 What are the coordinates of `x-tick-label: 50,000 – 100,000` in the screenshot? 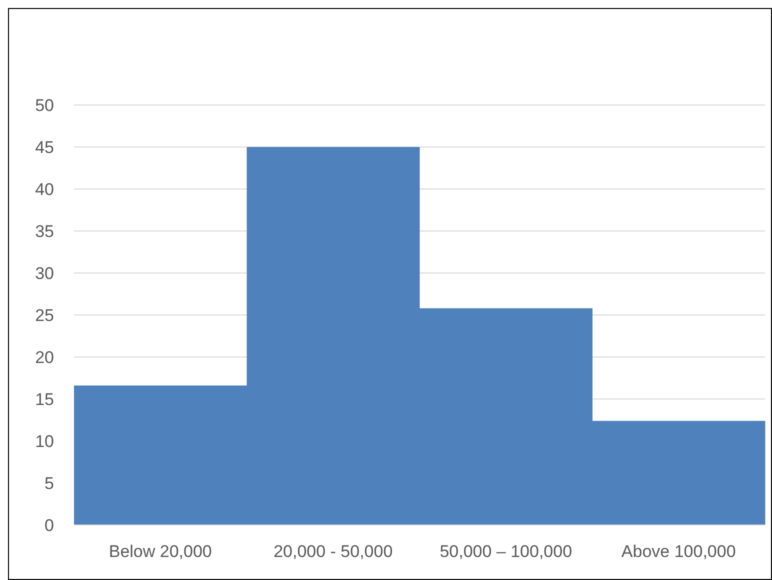 It's located at (506, 552).